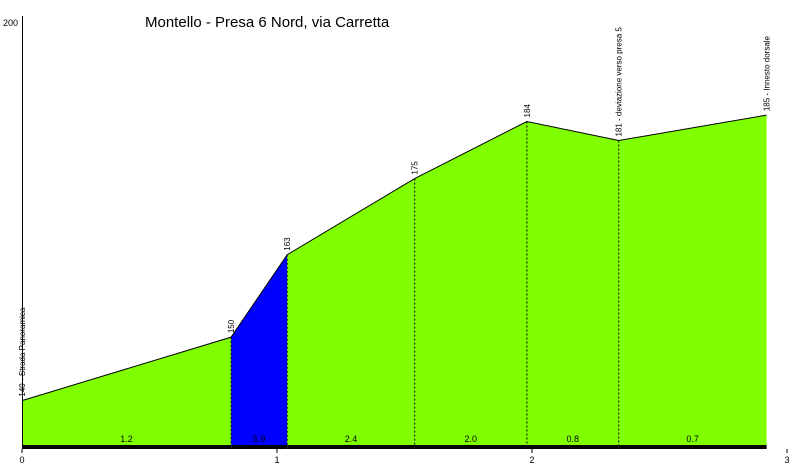 Image resolution: width=799 pixels, height=469 pixels. What do you see at coordinates (415, 168) in the screenshot?
I see `point-label-4: 175` at bounding box center [415, 168].